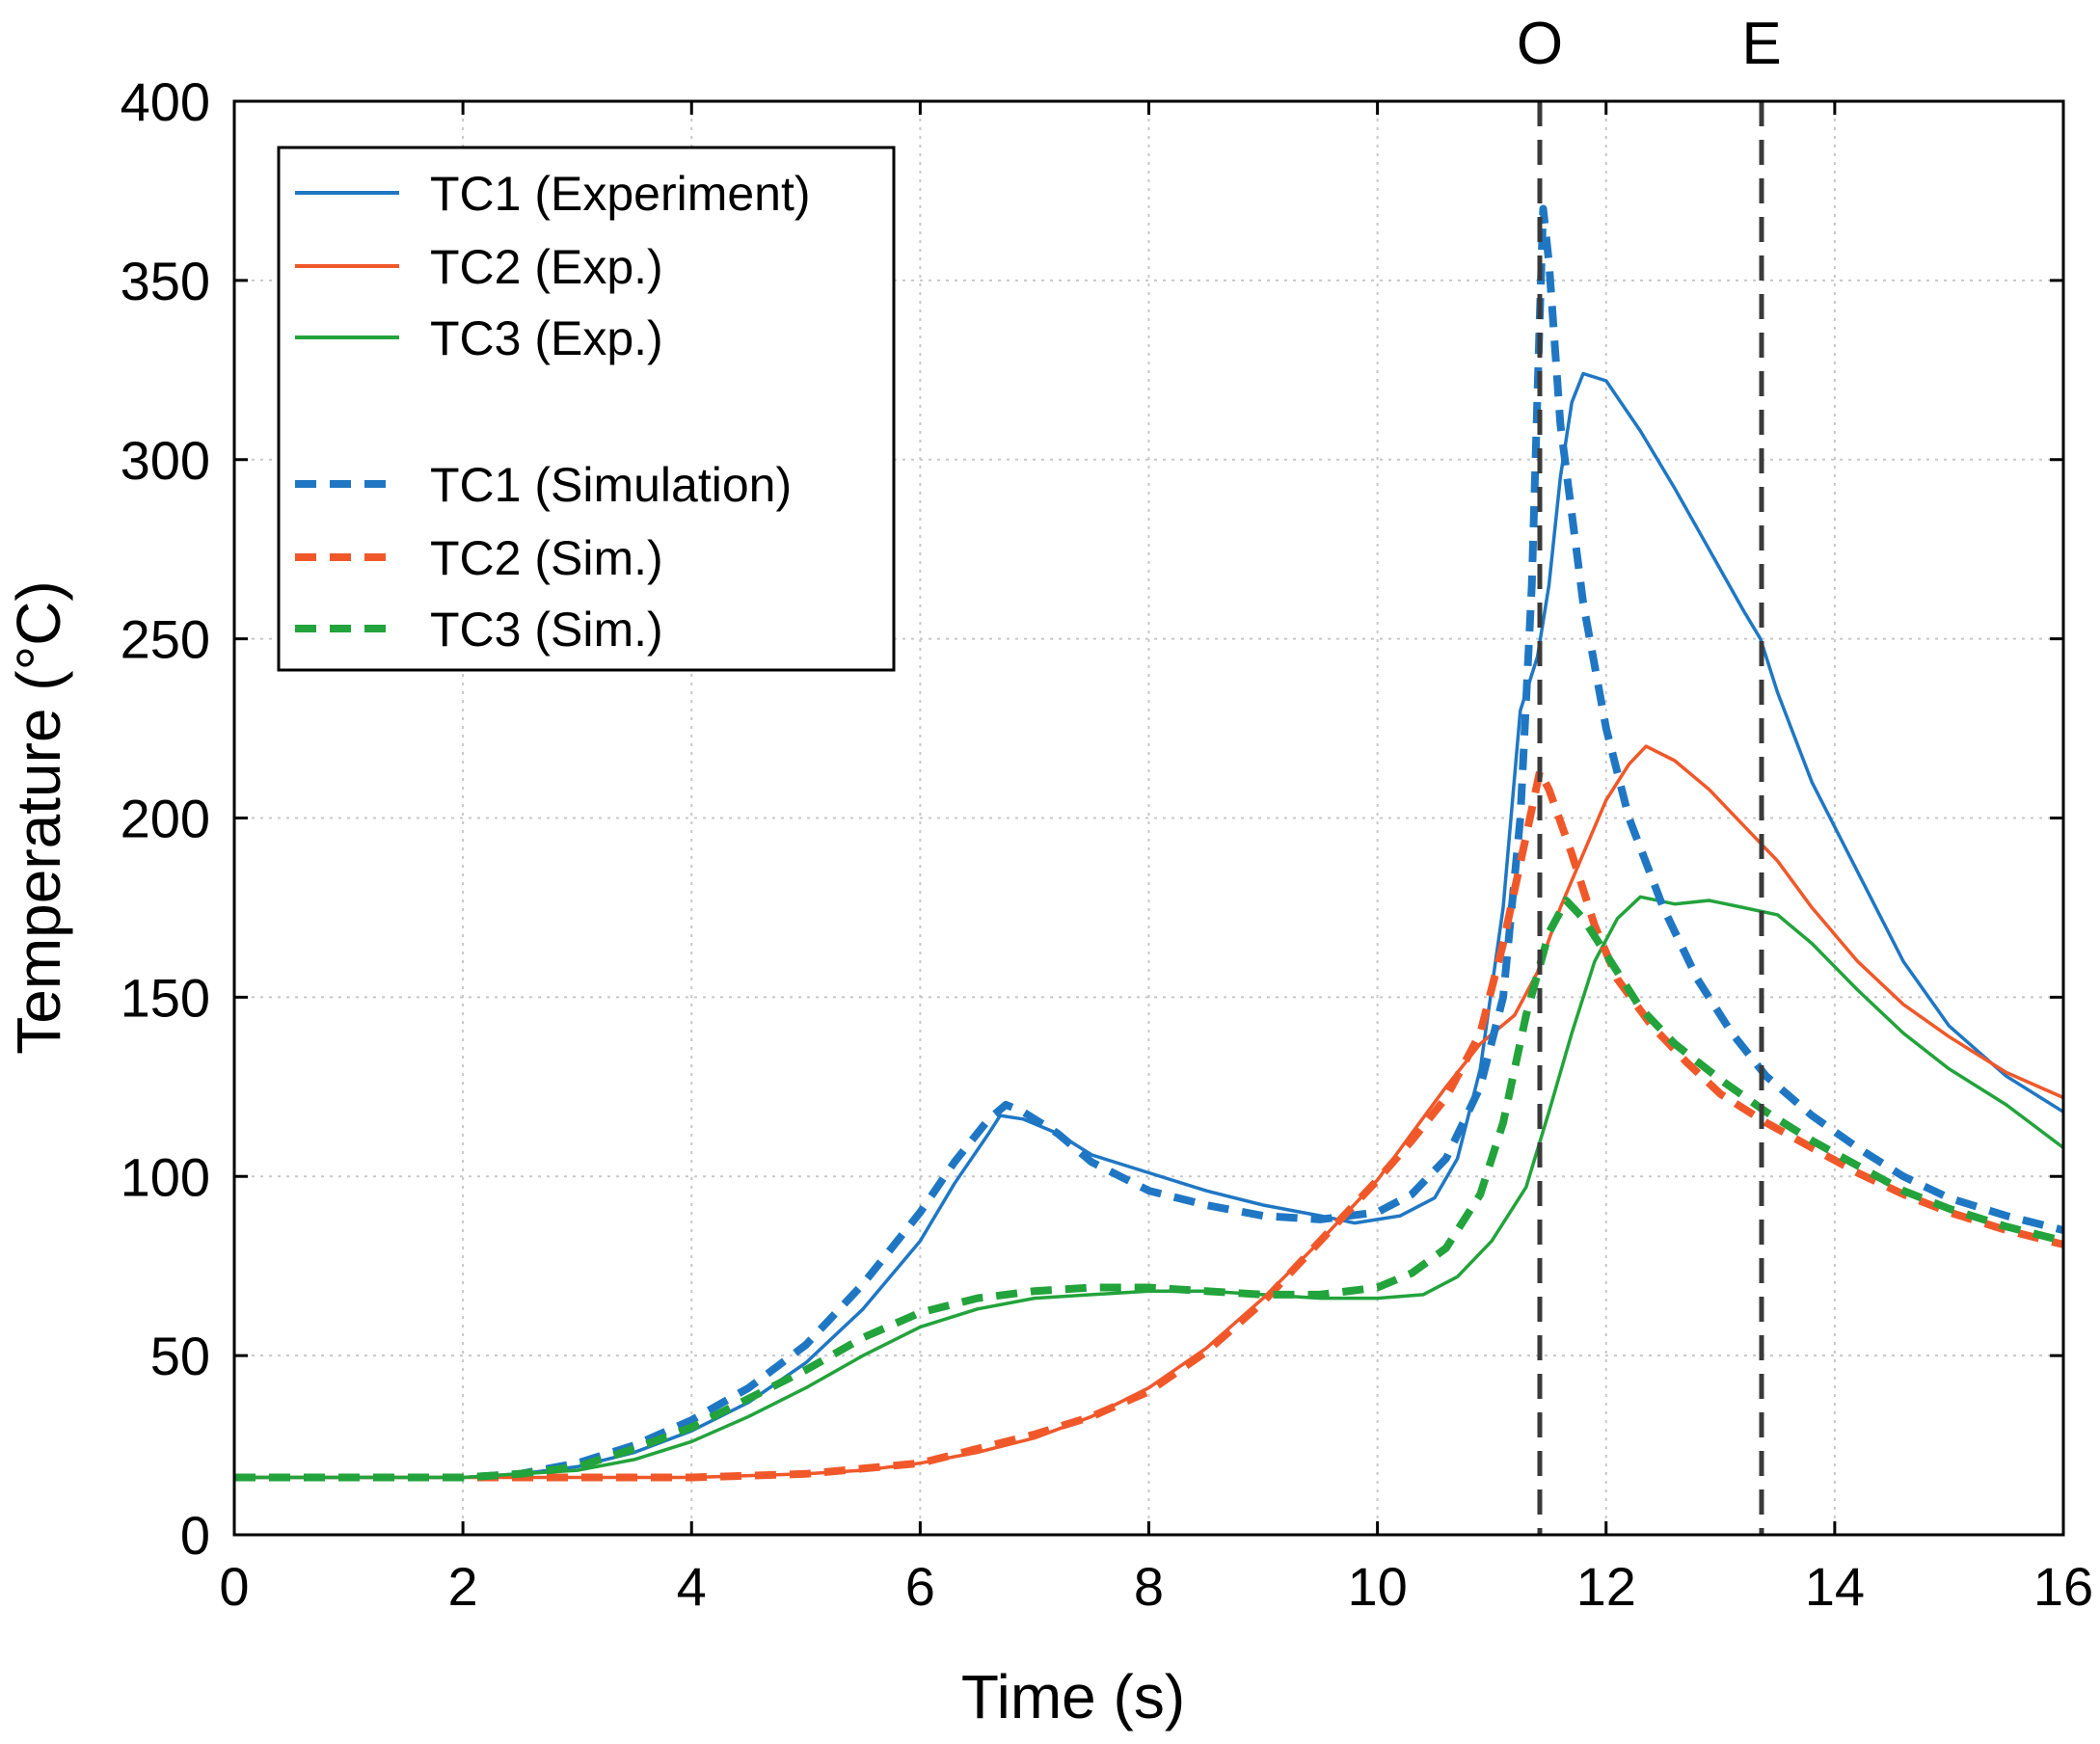  I want to click on x-tick-label: 16, so click(2063, 1587).